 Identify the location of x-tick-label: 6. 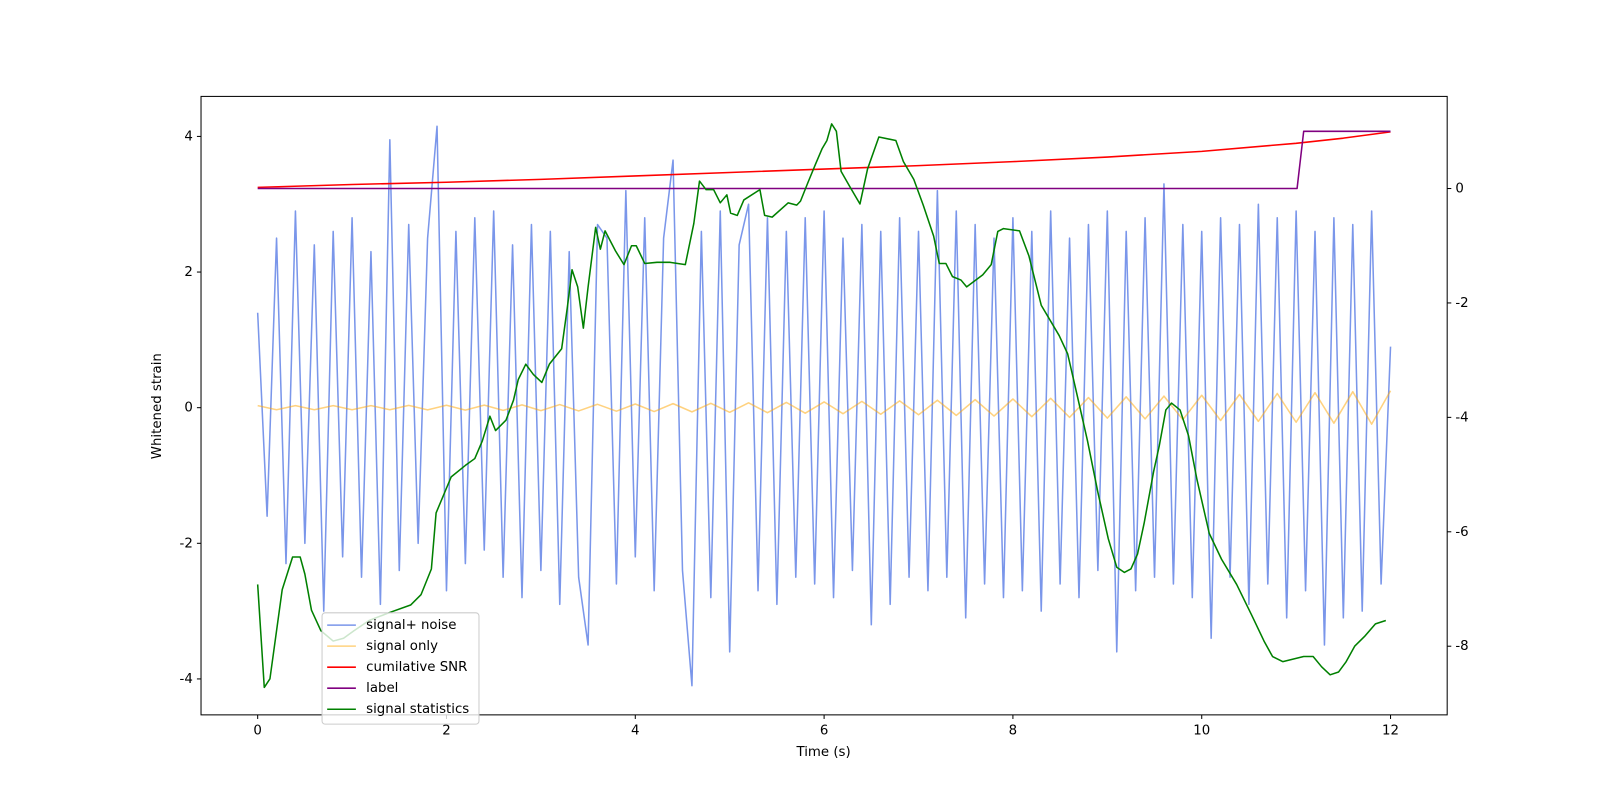
(824, 730).